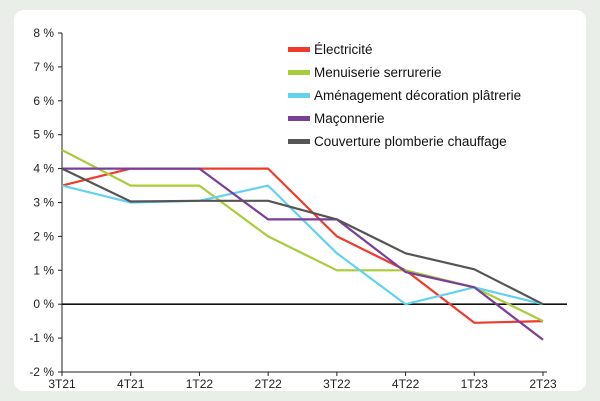 Image resolution: width=600 pixels, height=401 pixels. I want to click on x-tick-label: 1T23, so click(475, 384).